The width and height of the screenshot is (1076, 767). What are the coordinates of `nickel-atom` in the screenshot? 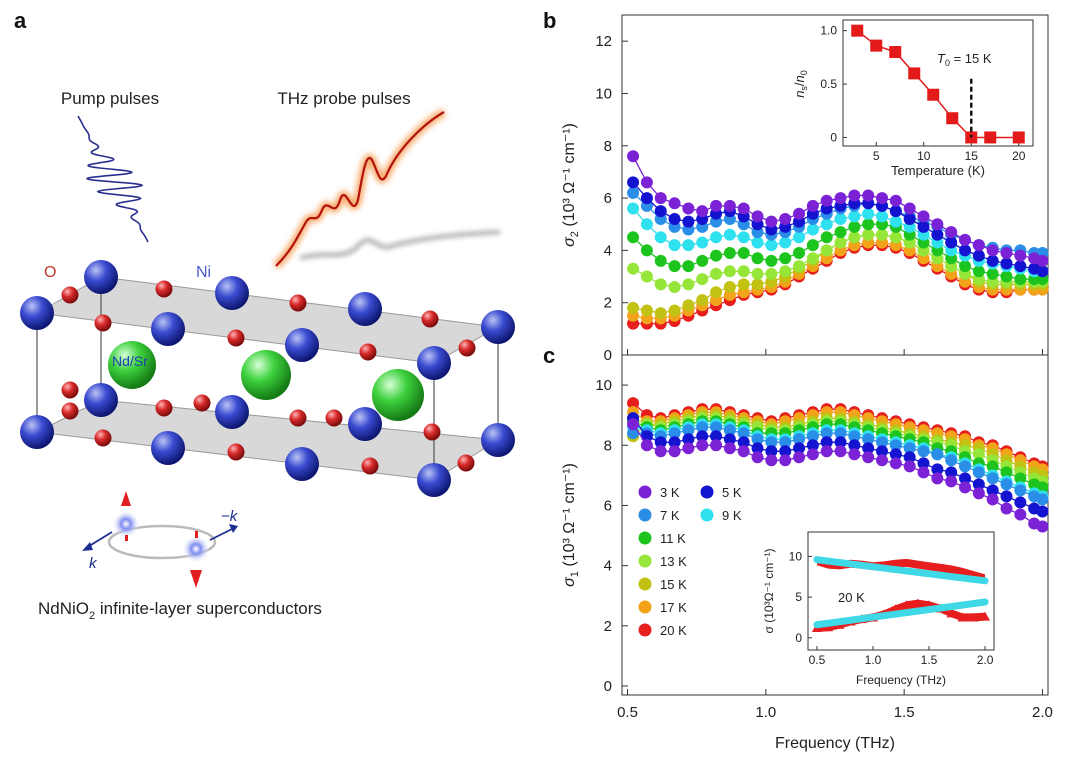 It's located at (101, 277).